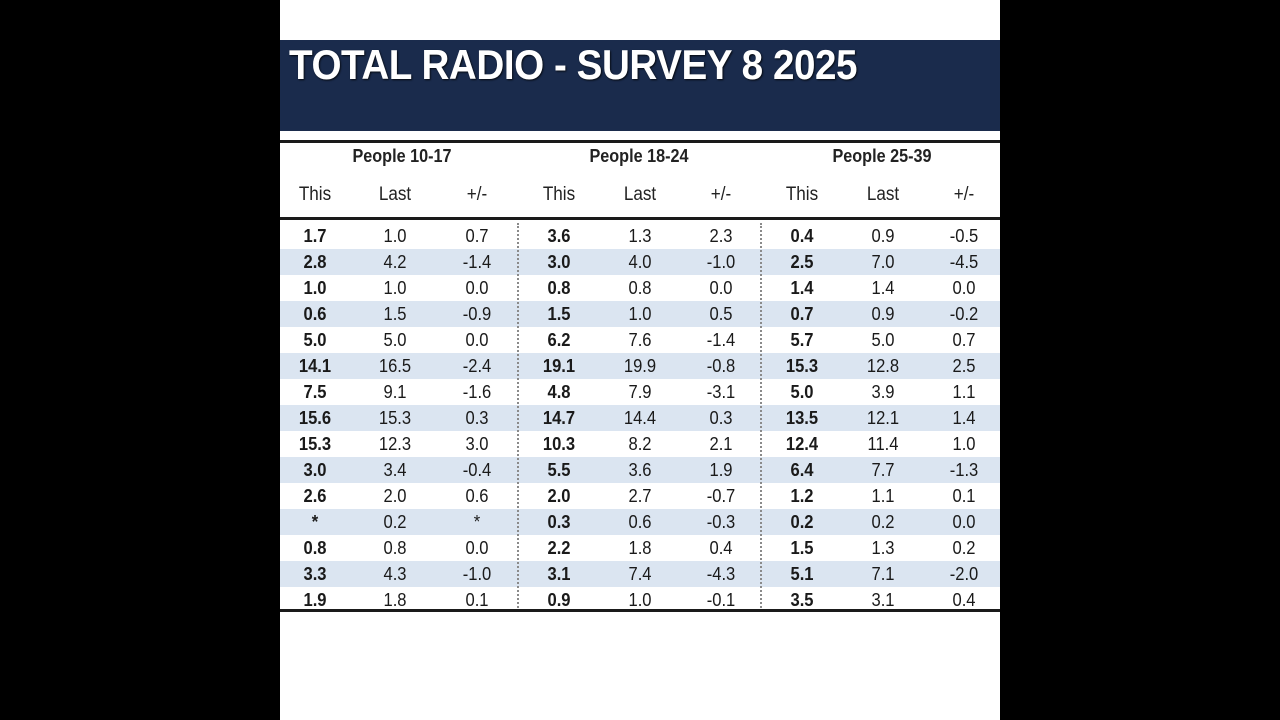 The height and width of the screenshot is (720, 1280). I want to click on table-row: 15.3 12.3 3.0 10.3 8.2 2.1 12.4 11.4 1.0, so click(640, 444).